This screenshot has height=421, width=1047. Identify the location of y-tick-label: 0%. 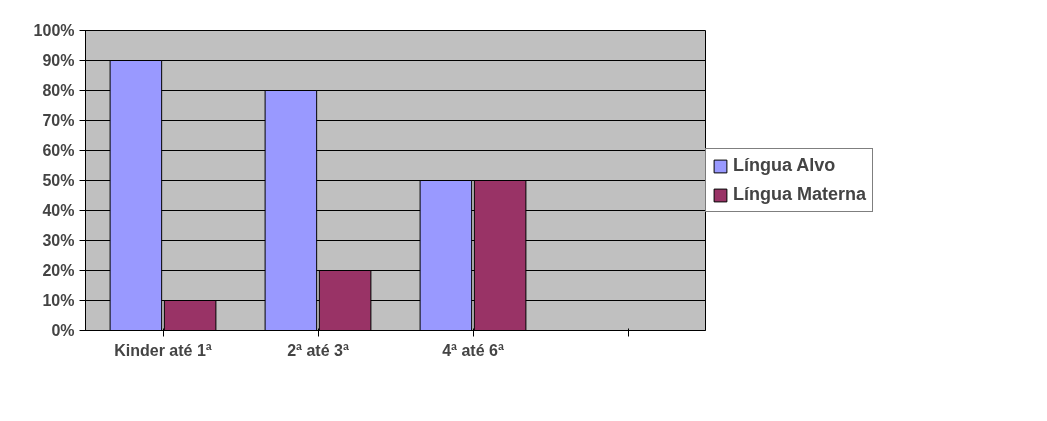
(63, 330).